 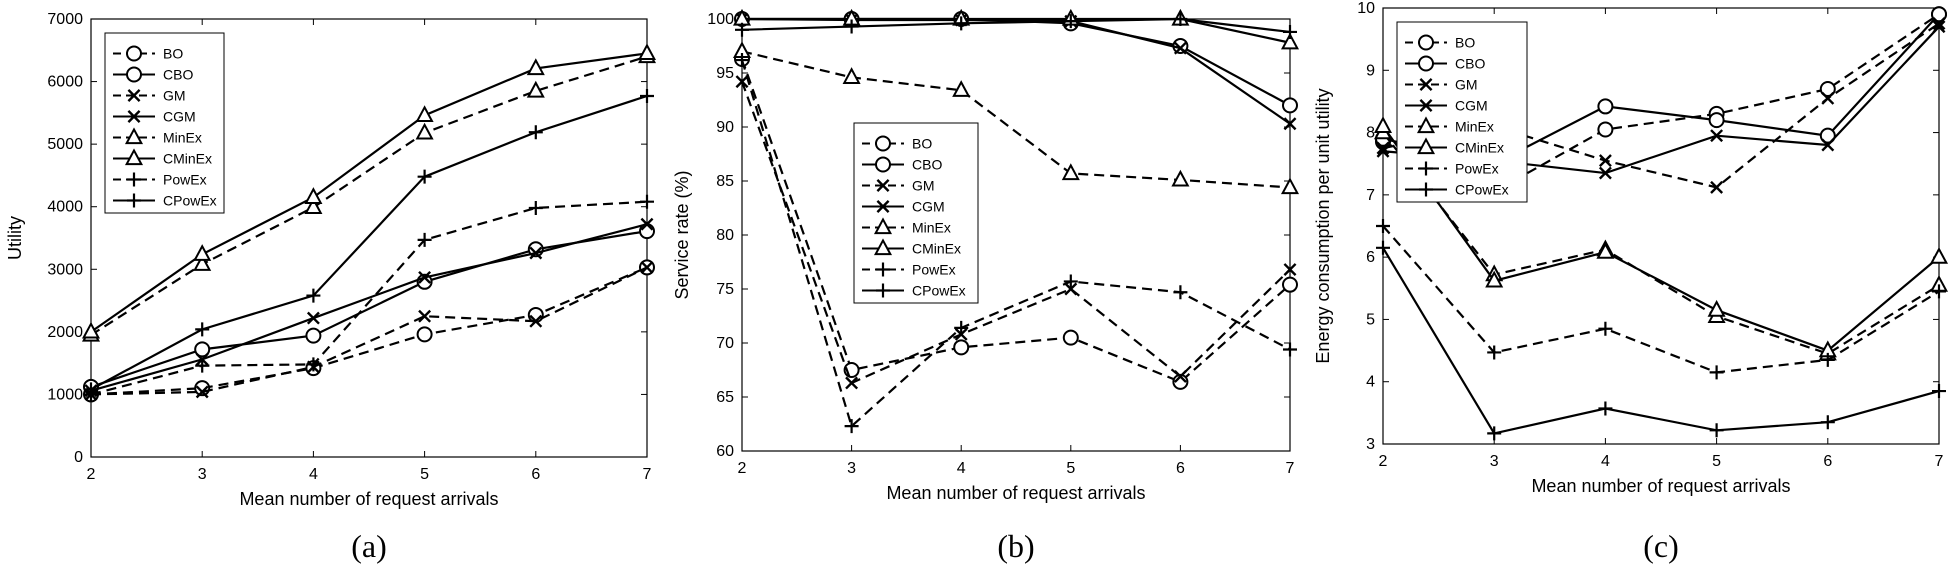 I want to click on chart-2-y-tick-label: 95, so click(x=725, y=73).